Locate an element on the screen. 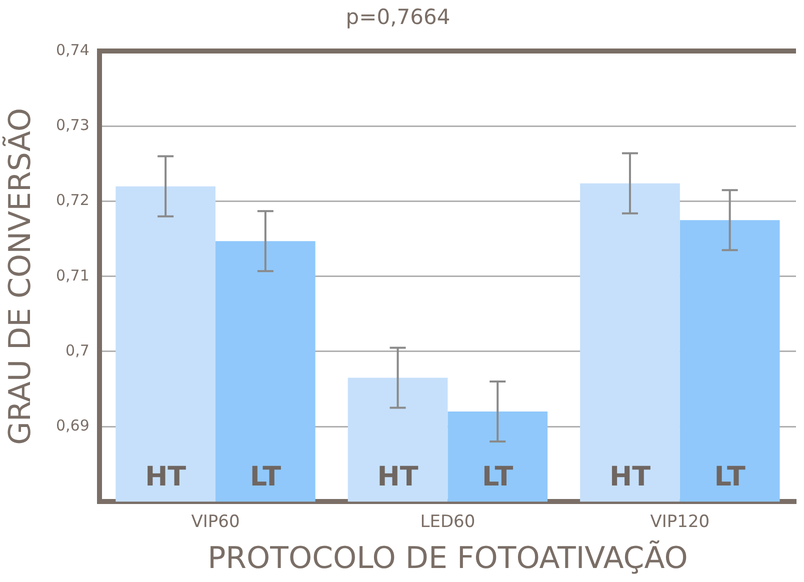  y-tick-label: 0,74 is located at coordinates (73, 50).